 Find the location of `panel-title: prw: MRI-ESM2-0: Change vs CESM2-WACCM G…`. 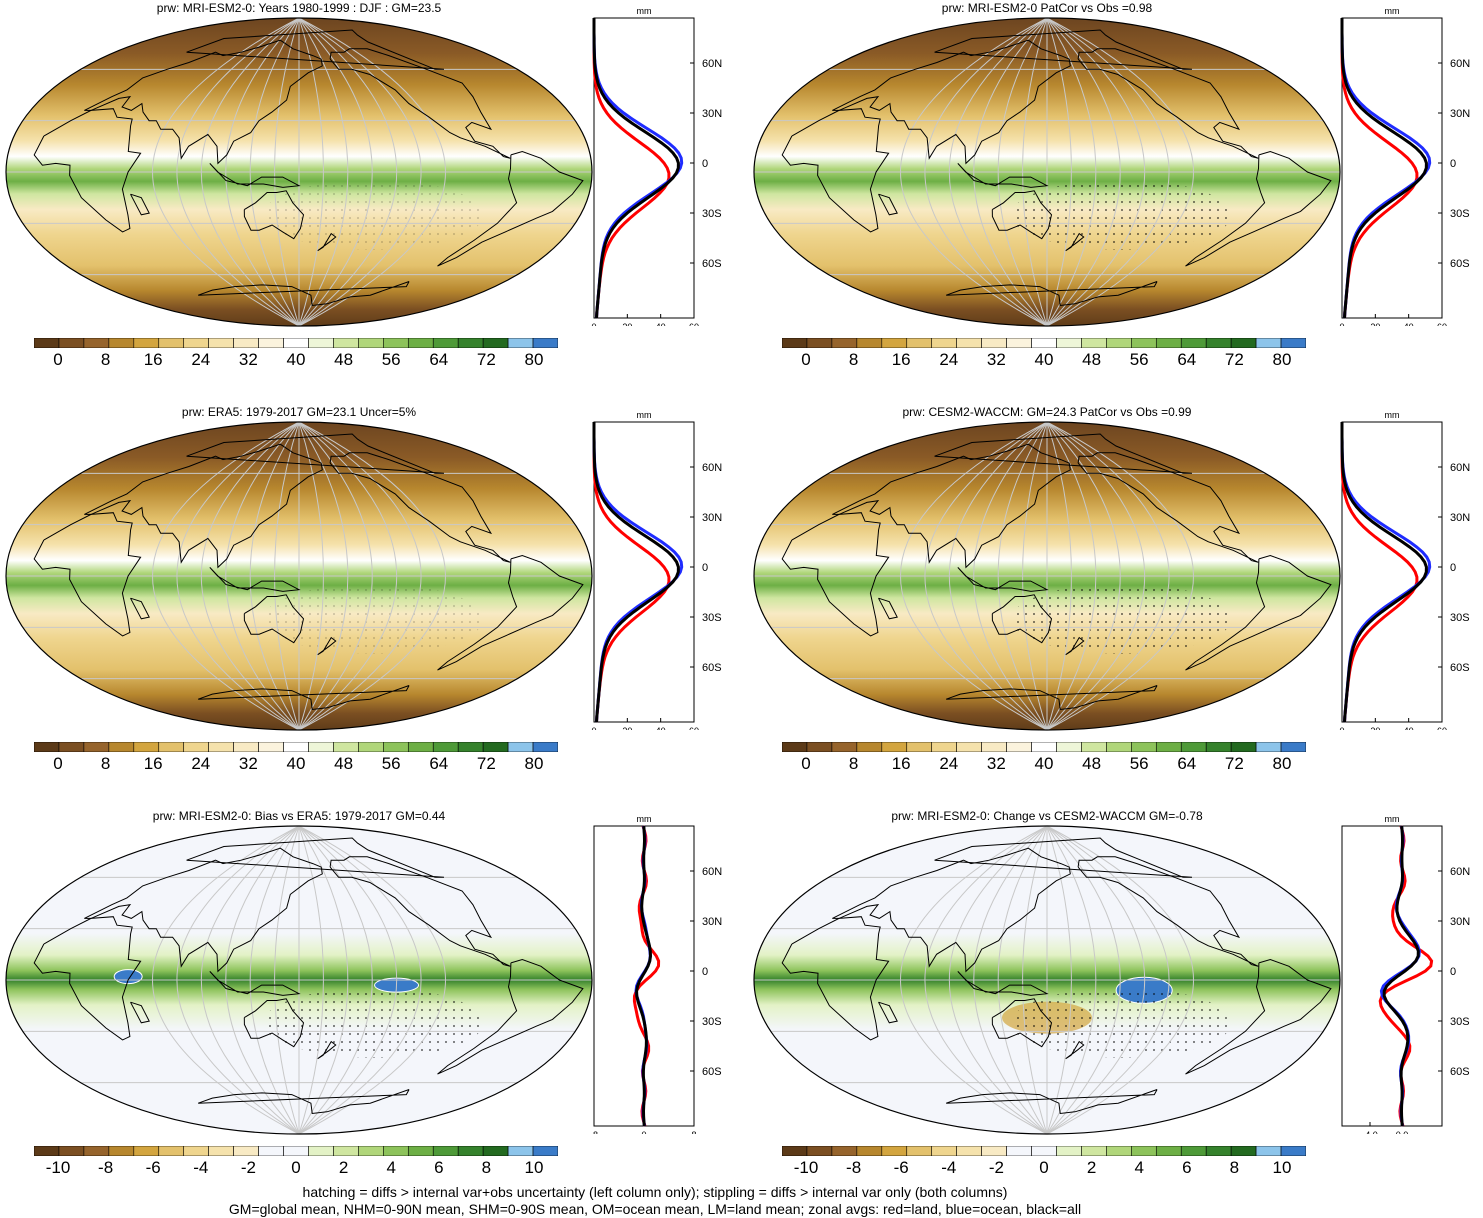

panel-title: prw: MRI-ESM2-0: Change vs CESM2-WACCM G… is located at coordinates (1047, 816).